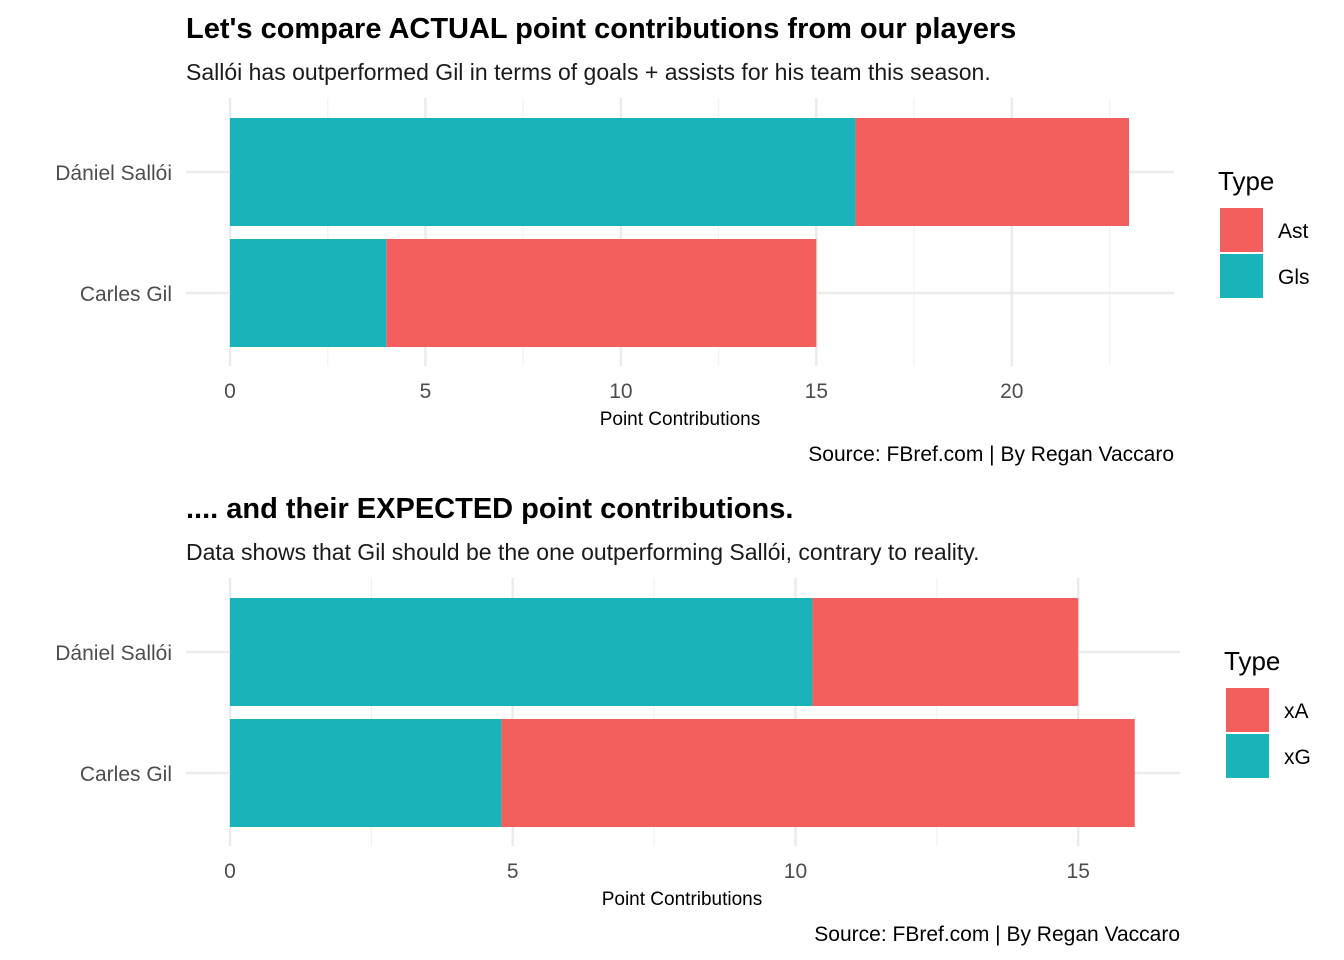  What do you see at coordinates (795, 871) in the screenshot?
I see `chart2-xtick-label-10: 10` at bounding box center [795, 871].